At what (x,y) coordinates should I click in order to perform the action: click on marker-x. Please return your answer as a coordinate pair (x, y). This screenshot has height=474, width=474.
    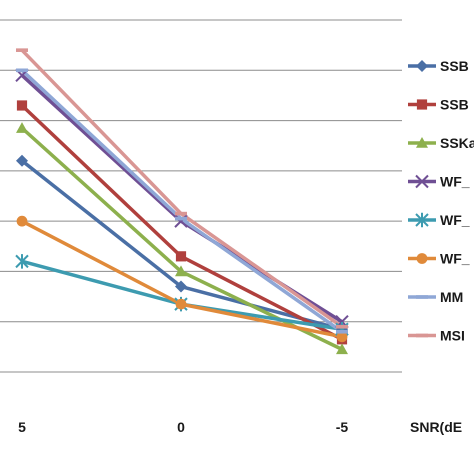
    Looking at the image, I should click on (422, 181).